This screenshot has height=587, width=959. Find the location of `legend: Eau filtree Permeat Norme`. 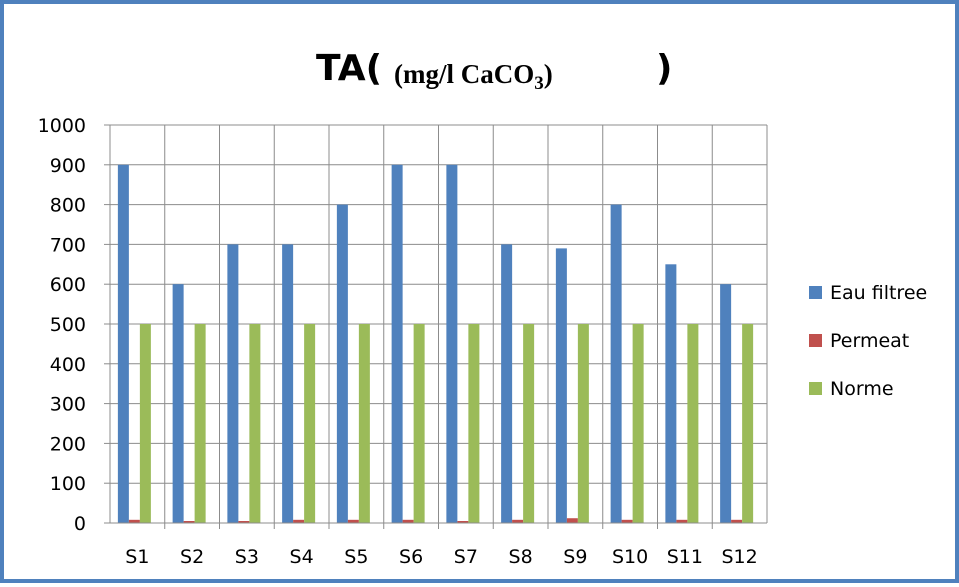

legend: Eau filtree Permeat Norme is located at coordinates (868, 341).